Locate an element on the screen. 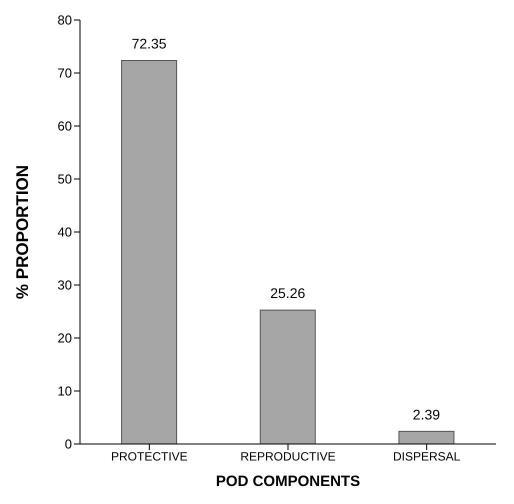 This screenshot has height=504, width=514. x-tick-label: REPRODUCTIVE is located at coordinates (288, 457).